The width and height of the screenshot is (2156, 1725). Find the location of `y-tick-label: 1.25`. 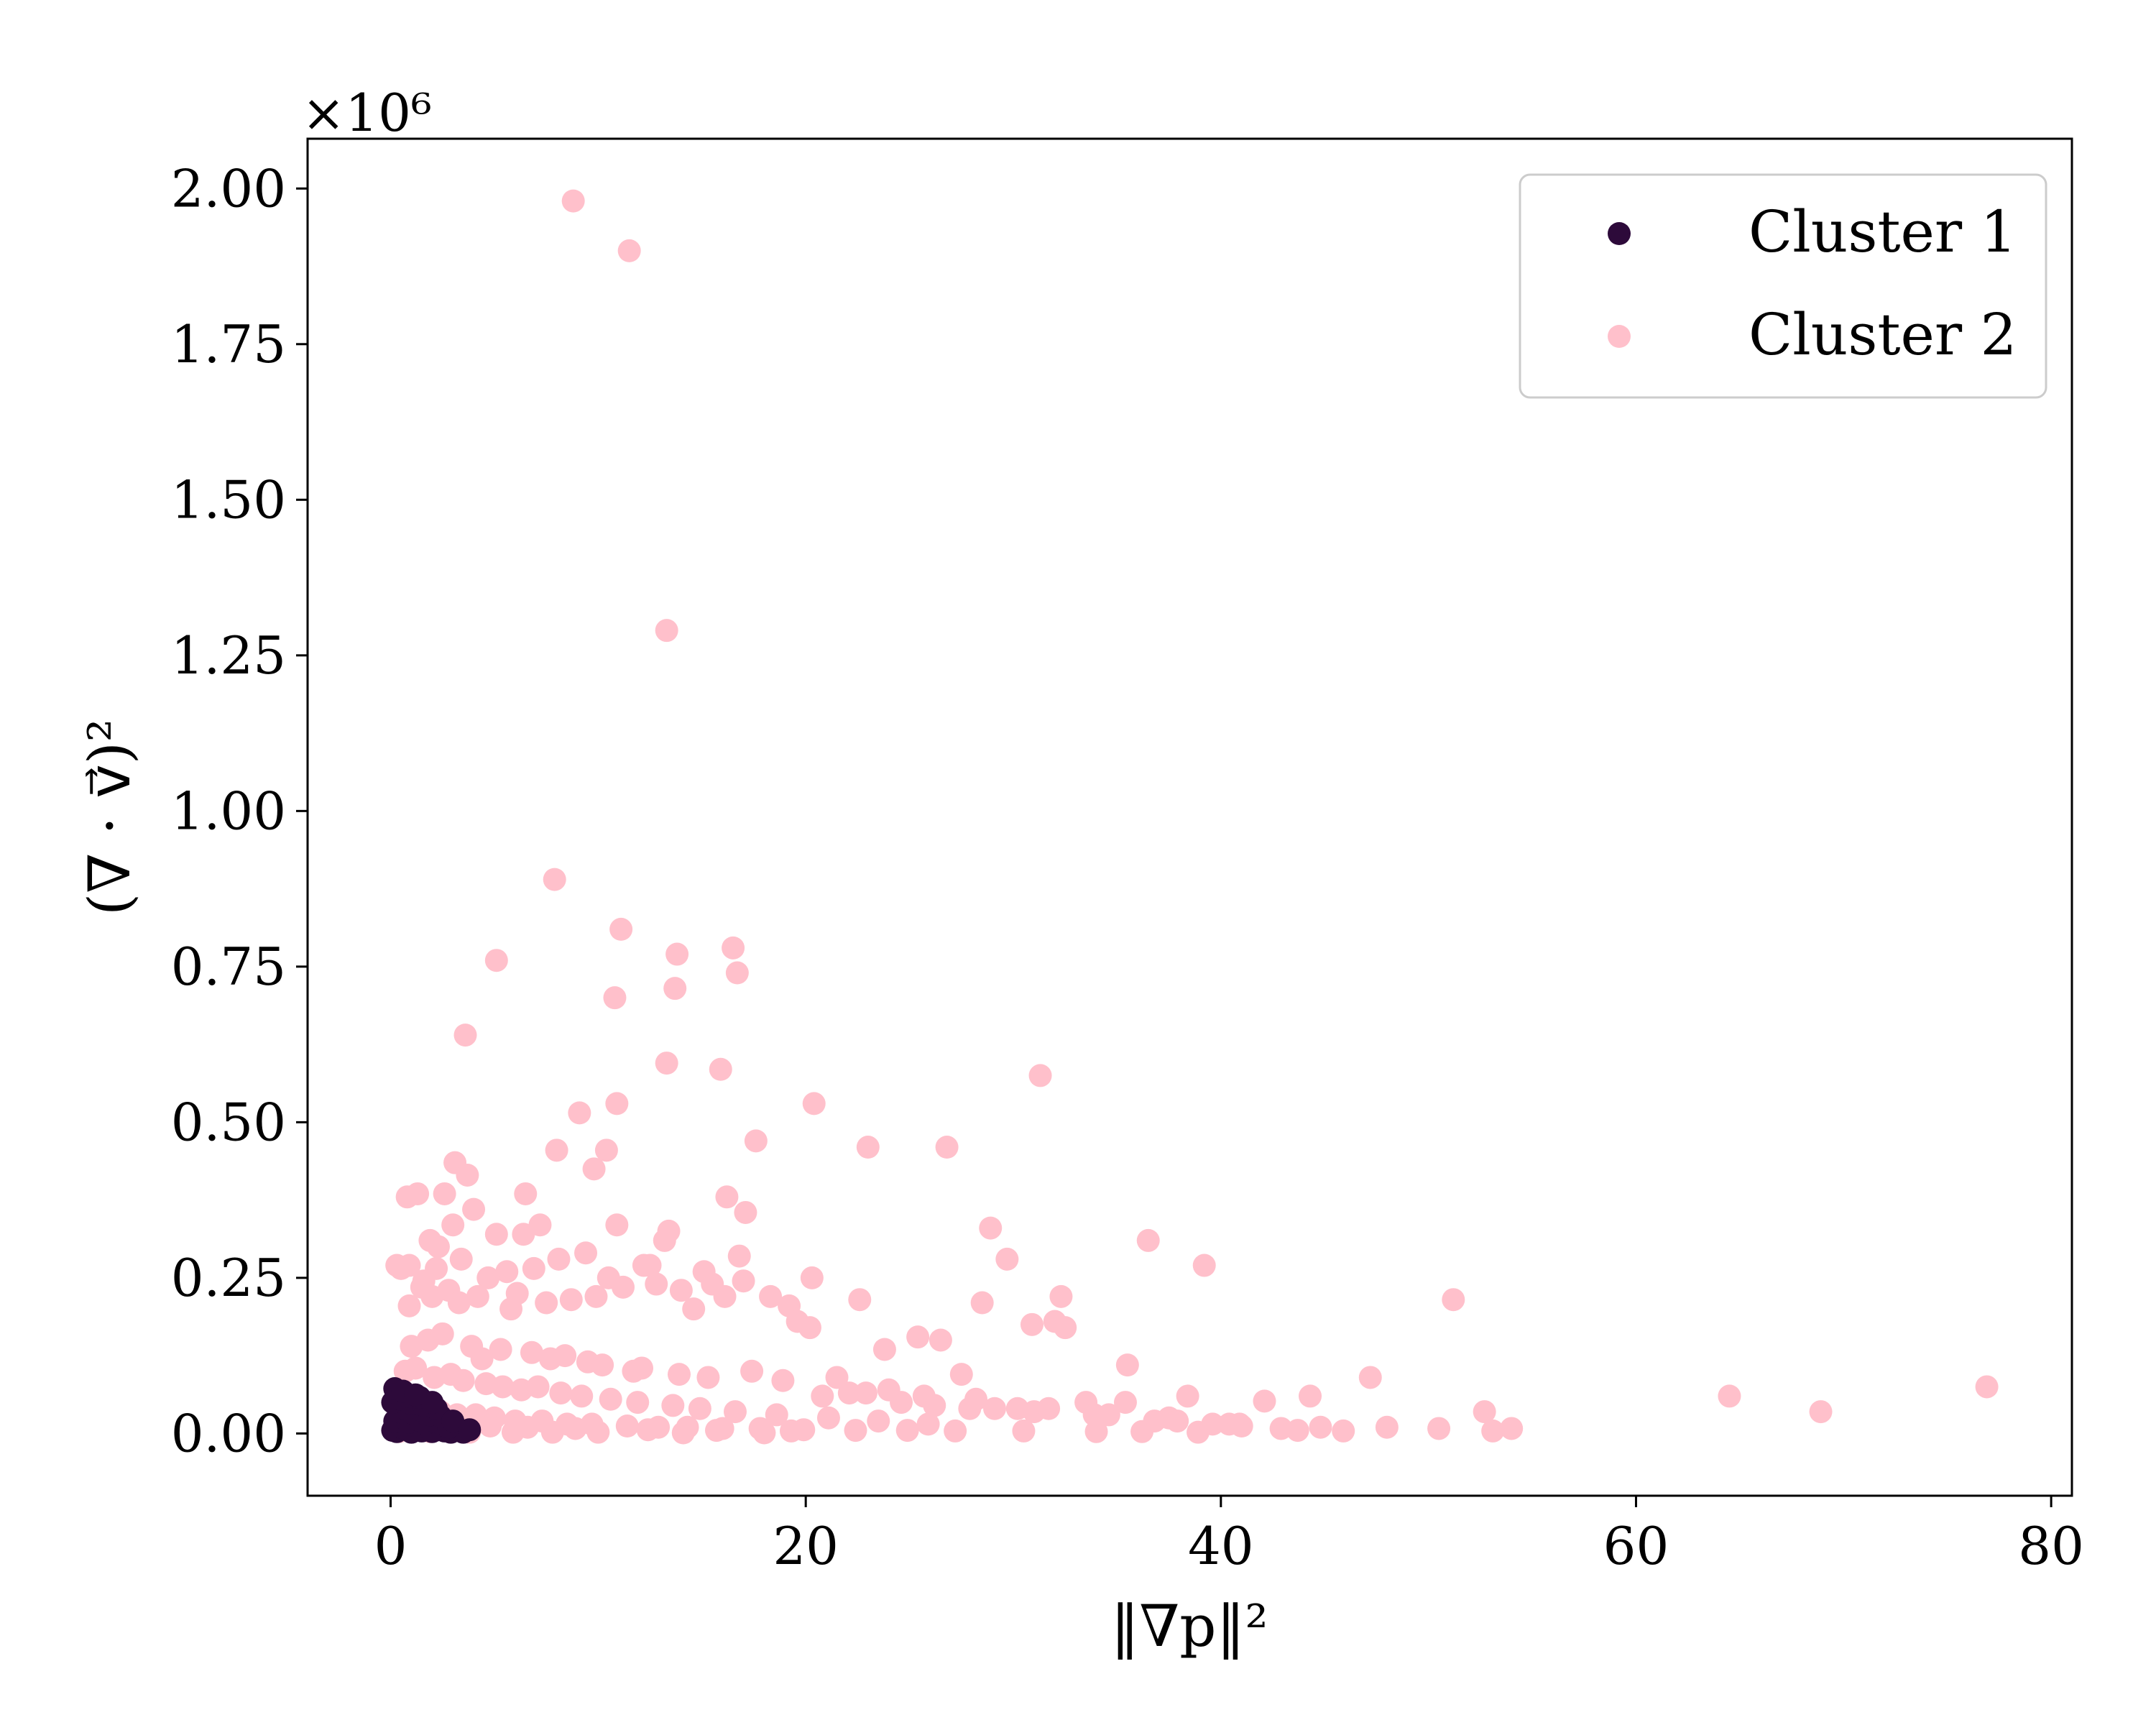

y-tick-label: 1.25 is located at coordinates (229, 655).